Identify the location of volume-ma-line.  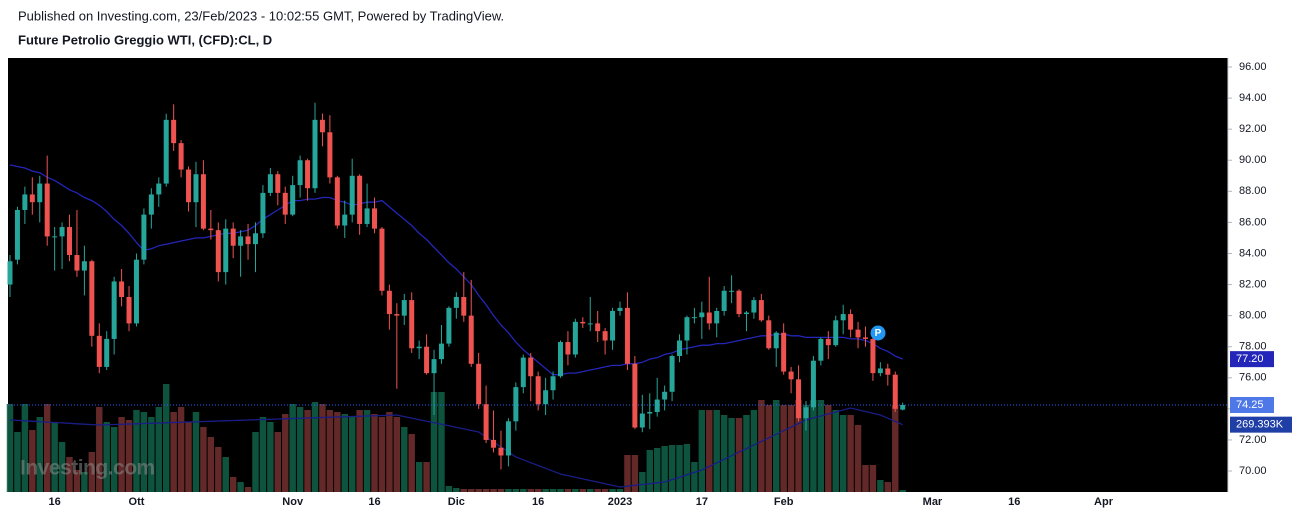
(456, 447).